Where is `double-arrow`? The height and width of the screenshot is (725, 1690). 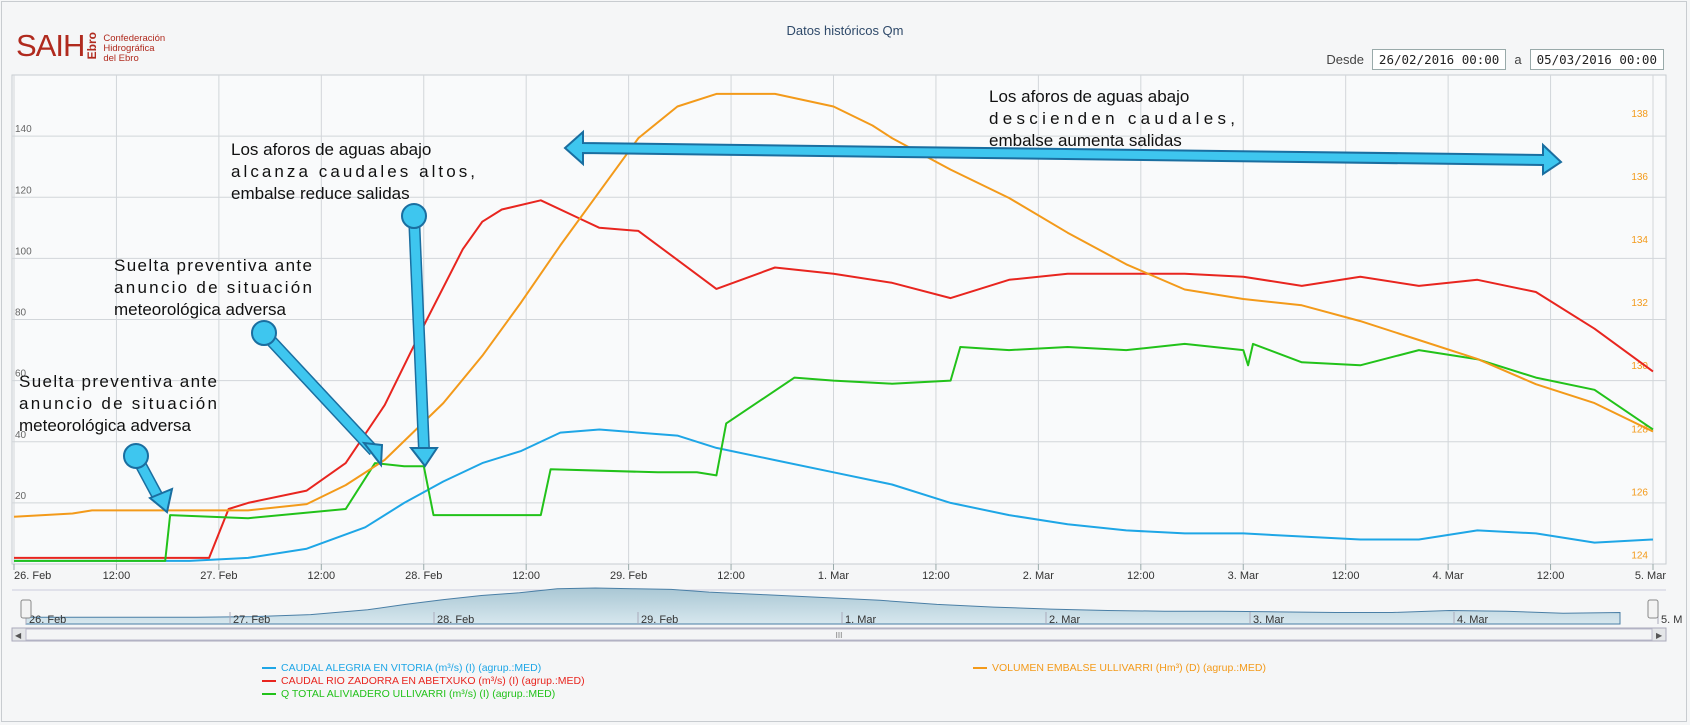 double-arrow is located at coordinates (1063, 152).